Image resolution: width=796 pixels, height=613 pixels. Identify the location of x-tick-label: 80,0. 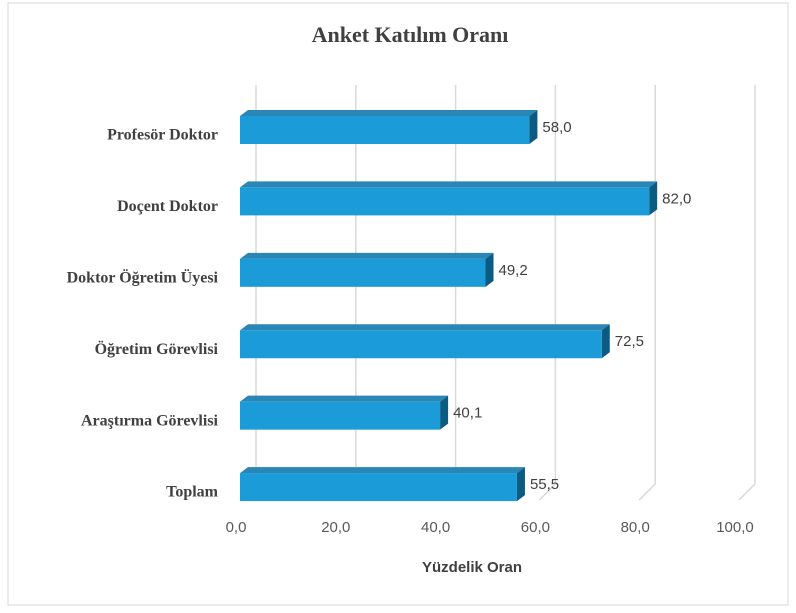
(635, 527).